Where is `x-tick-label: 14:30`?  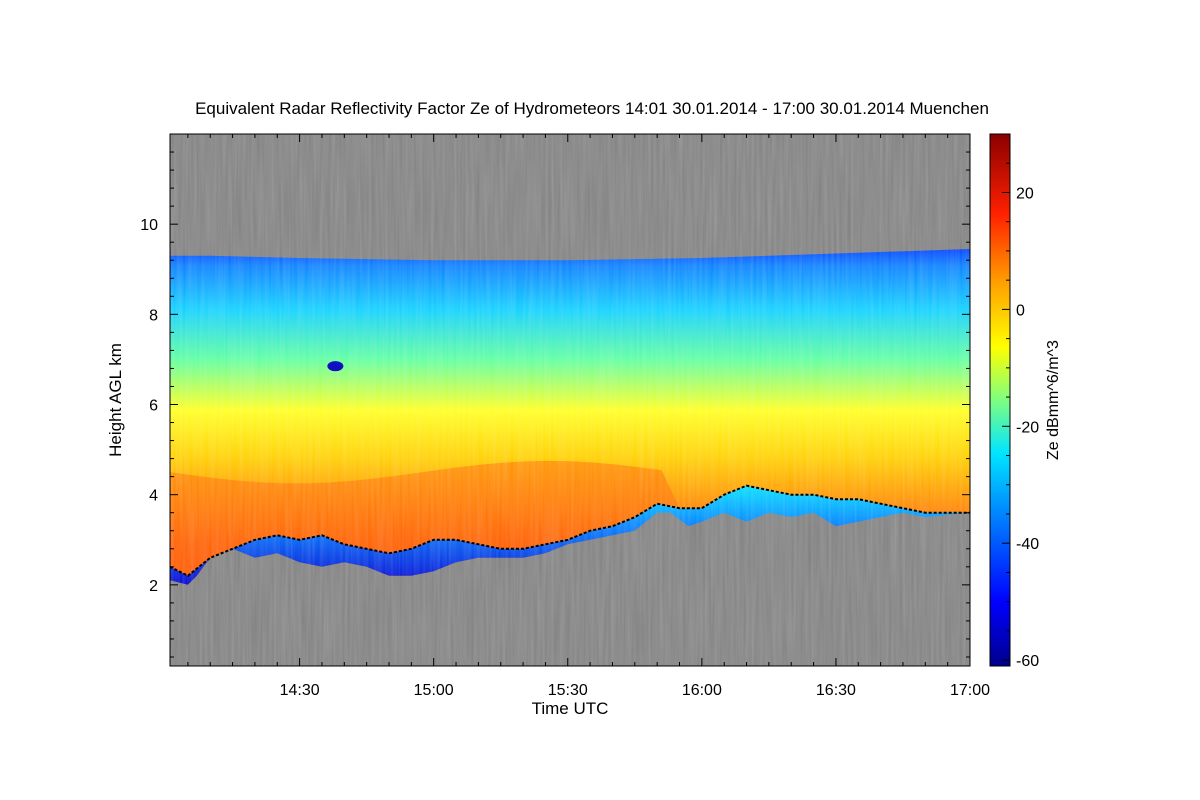
x-tick-label: 14:30 is located at coordinates (300, 690).